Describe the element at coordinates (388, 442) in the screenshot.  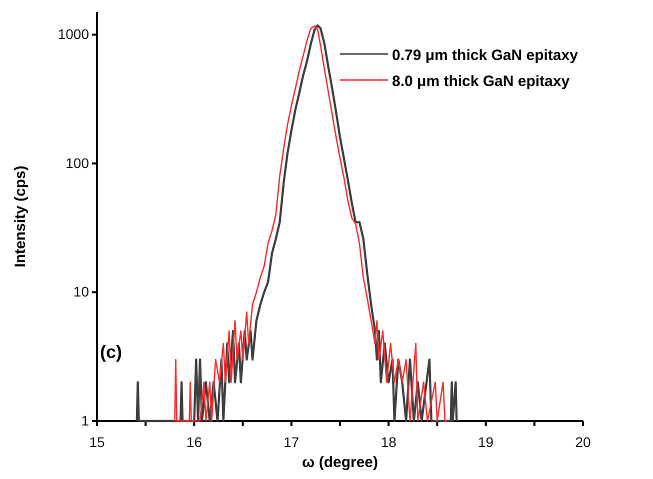
I see `x-tick-label: 18` at that location.